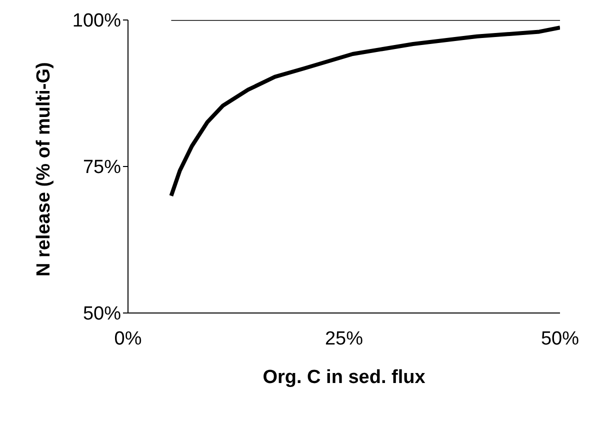 This screenshot has width=608, height=421. Describe the element at coordinates (102, 167) in the screenshot. I see `y-tick-label: 75%` at that location.